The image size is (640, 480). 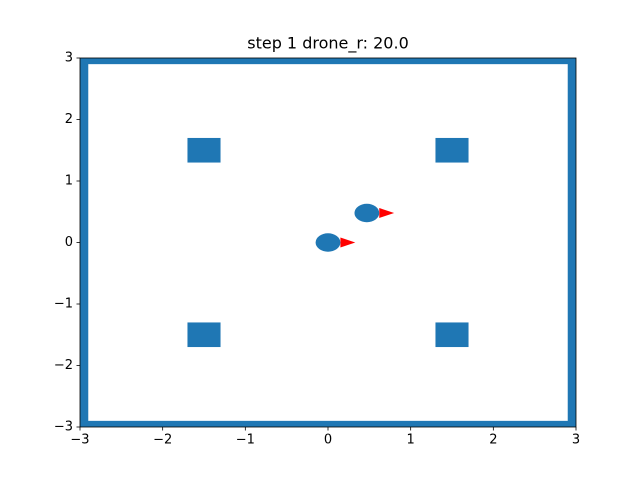 I want to click on y-tick-label: 3, so click(x=69, y=58).